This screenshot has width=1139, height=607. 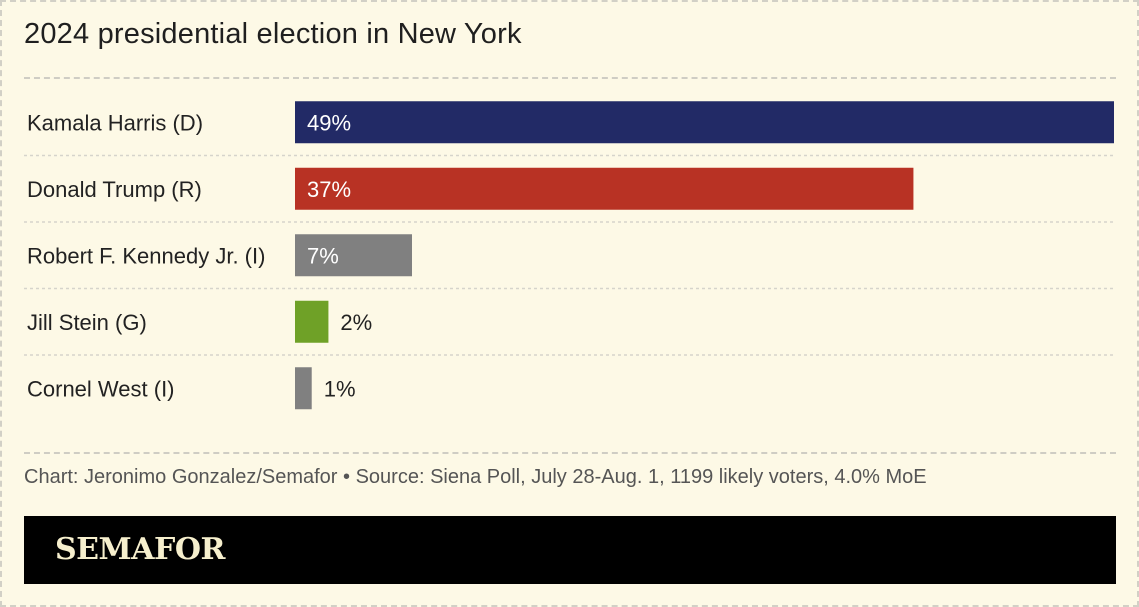 I want to click on category-label: Cornel West (I), so click(x=101, y=388).